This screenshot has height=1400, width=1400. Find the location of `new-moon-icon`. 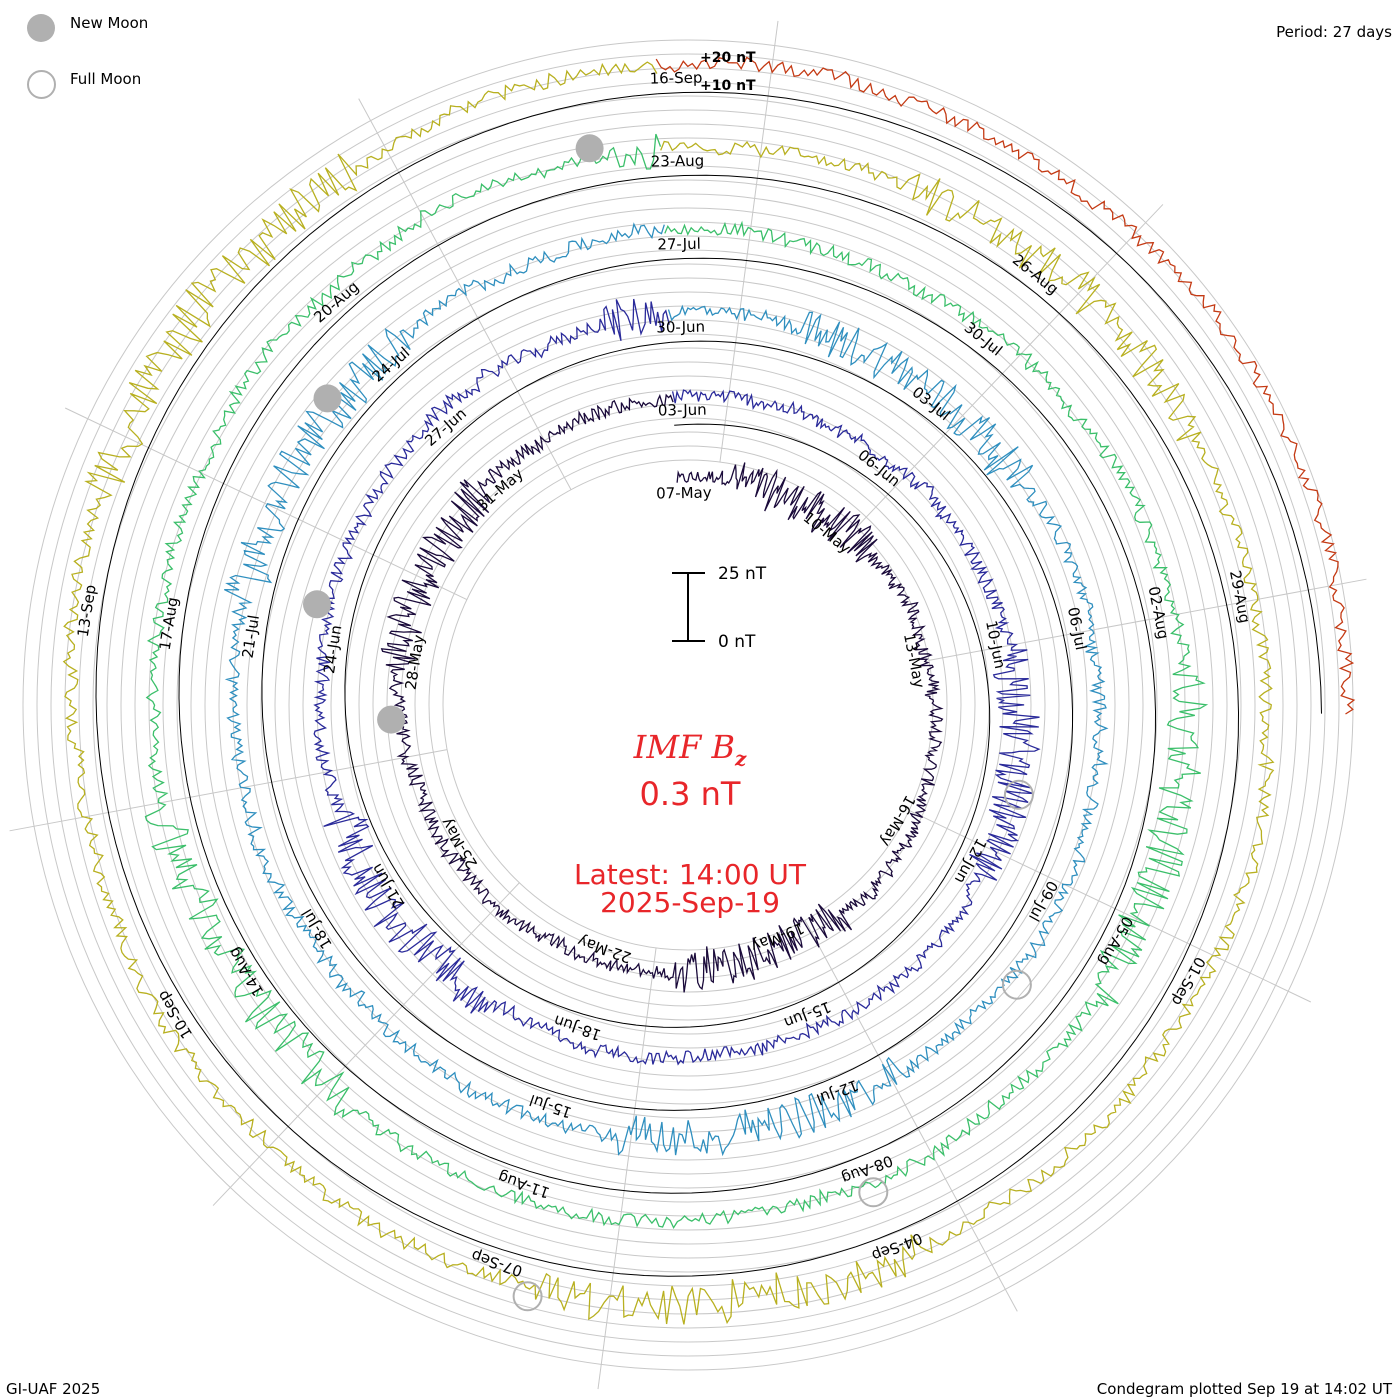

new-moon-icon is located at coordinates (41, 28).